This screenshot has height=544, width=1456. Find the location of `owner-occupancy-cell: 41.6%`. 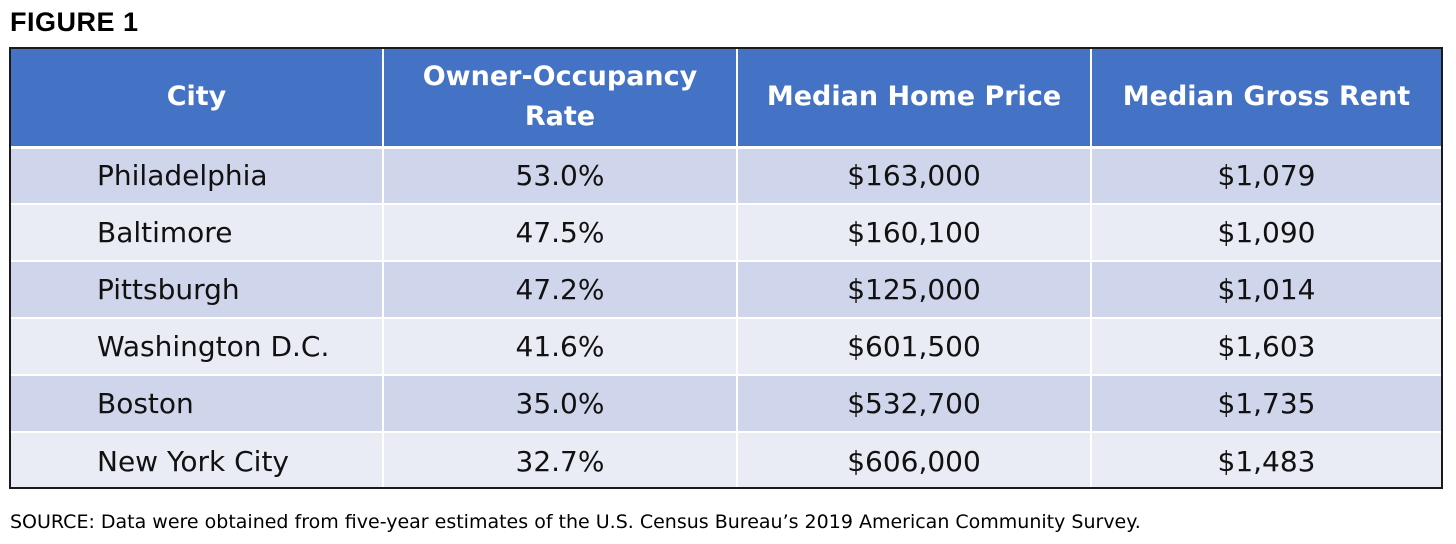

owner-occupancy-cell: 41.6% is located at coordinates (560, 347).